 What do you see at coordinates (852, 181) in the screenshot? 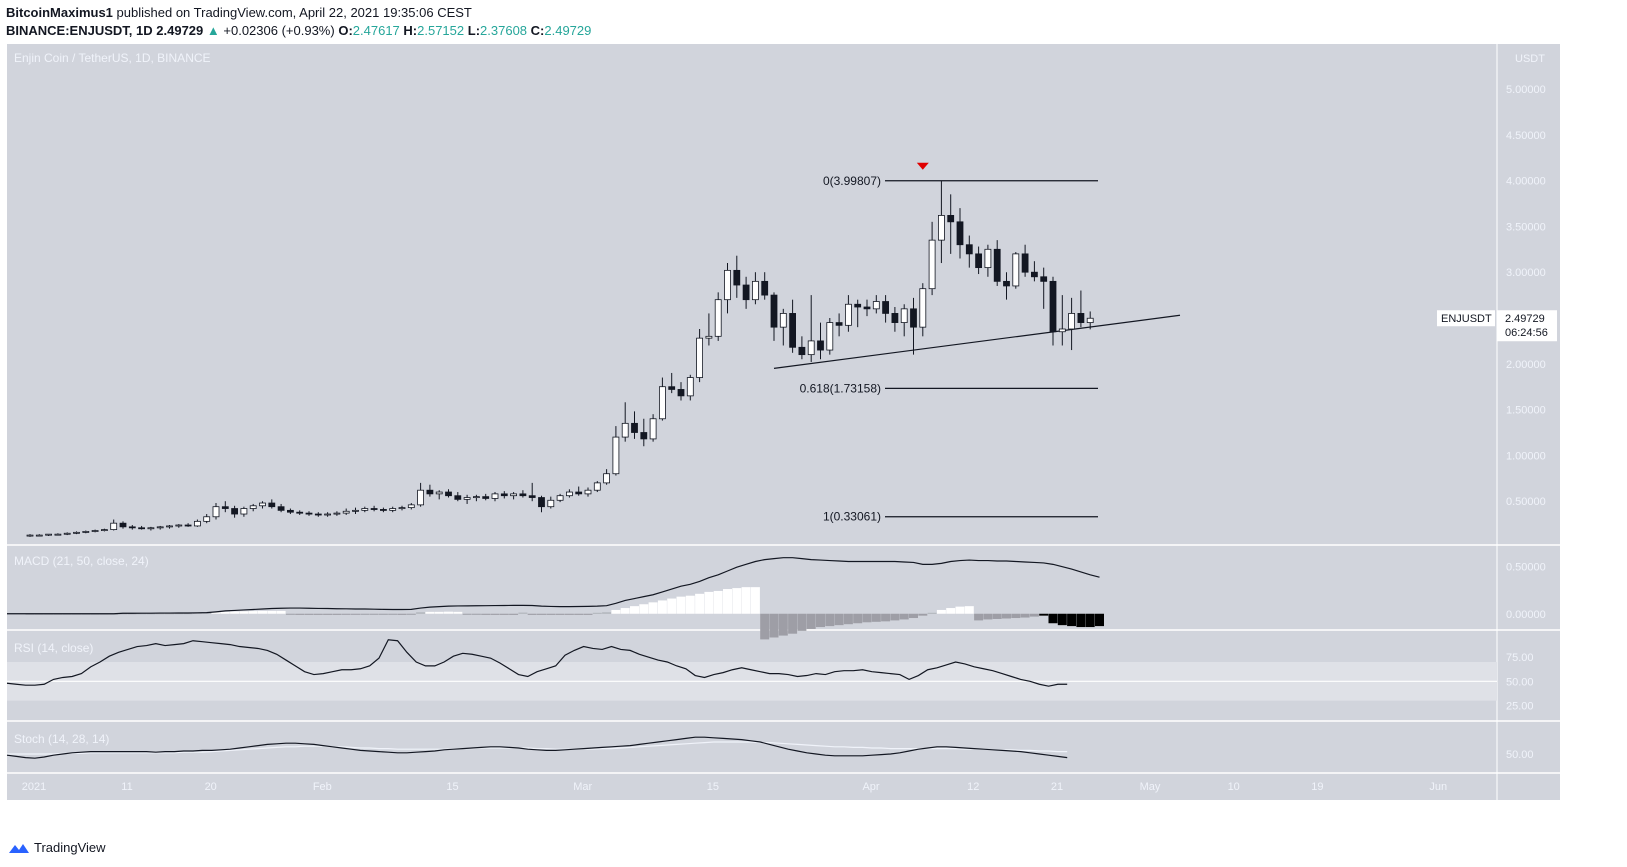
I see `fib-level-label: 0(3.99807)` at bounding box center [852, 181].